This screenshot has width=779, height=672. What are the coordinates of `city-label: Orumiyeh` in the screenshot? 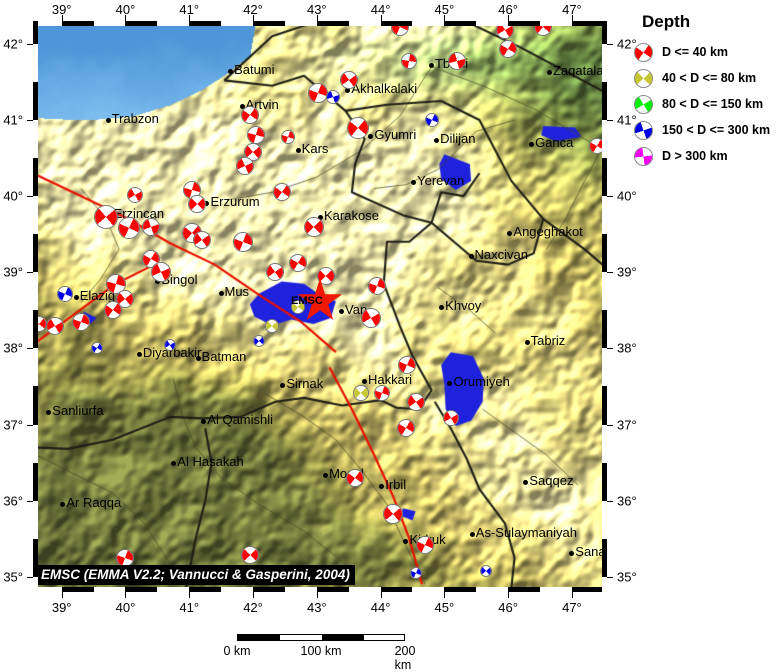 It's located at (481, 381).